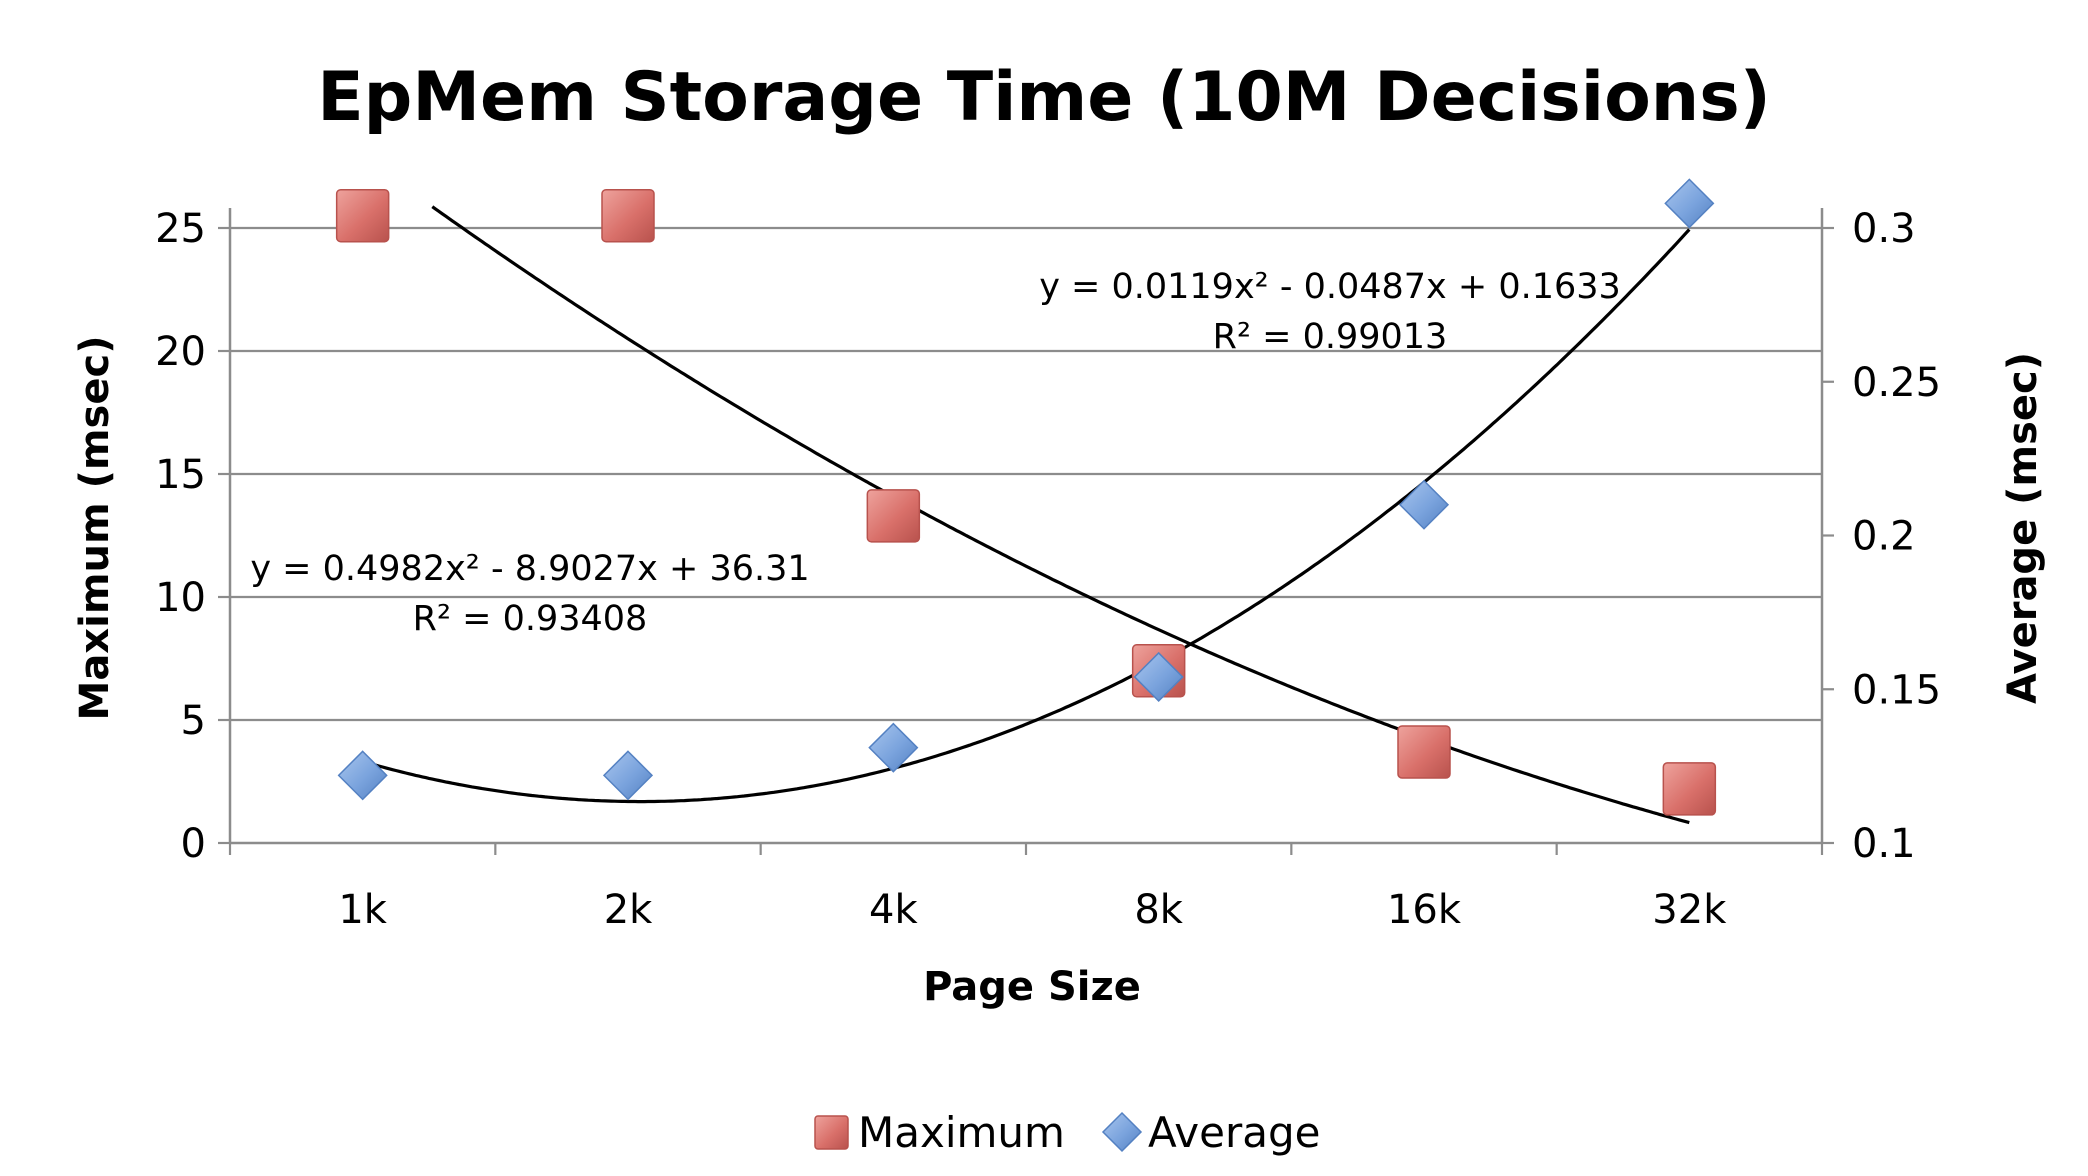 The image size is (2088, 1176). Describe the element at coordinates (831, 1132) in the screenshot. I see `legend-swatch-maximum` at that location.